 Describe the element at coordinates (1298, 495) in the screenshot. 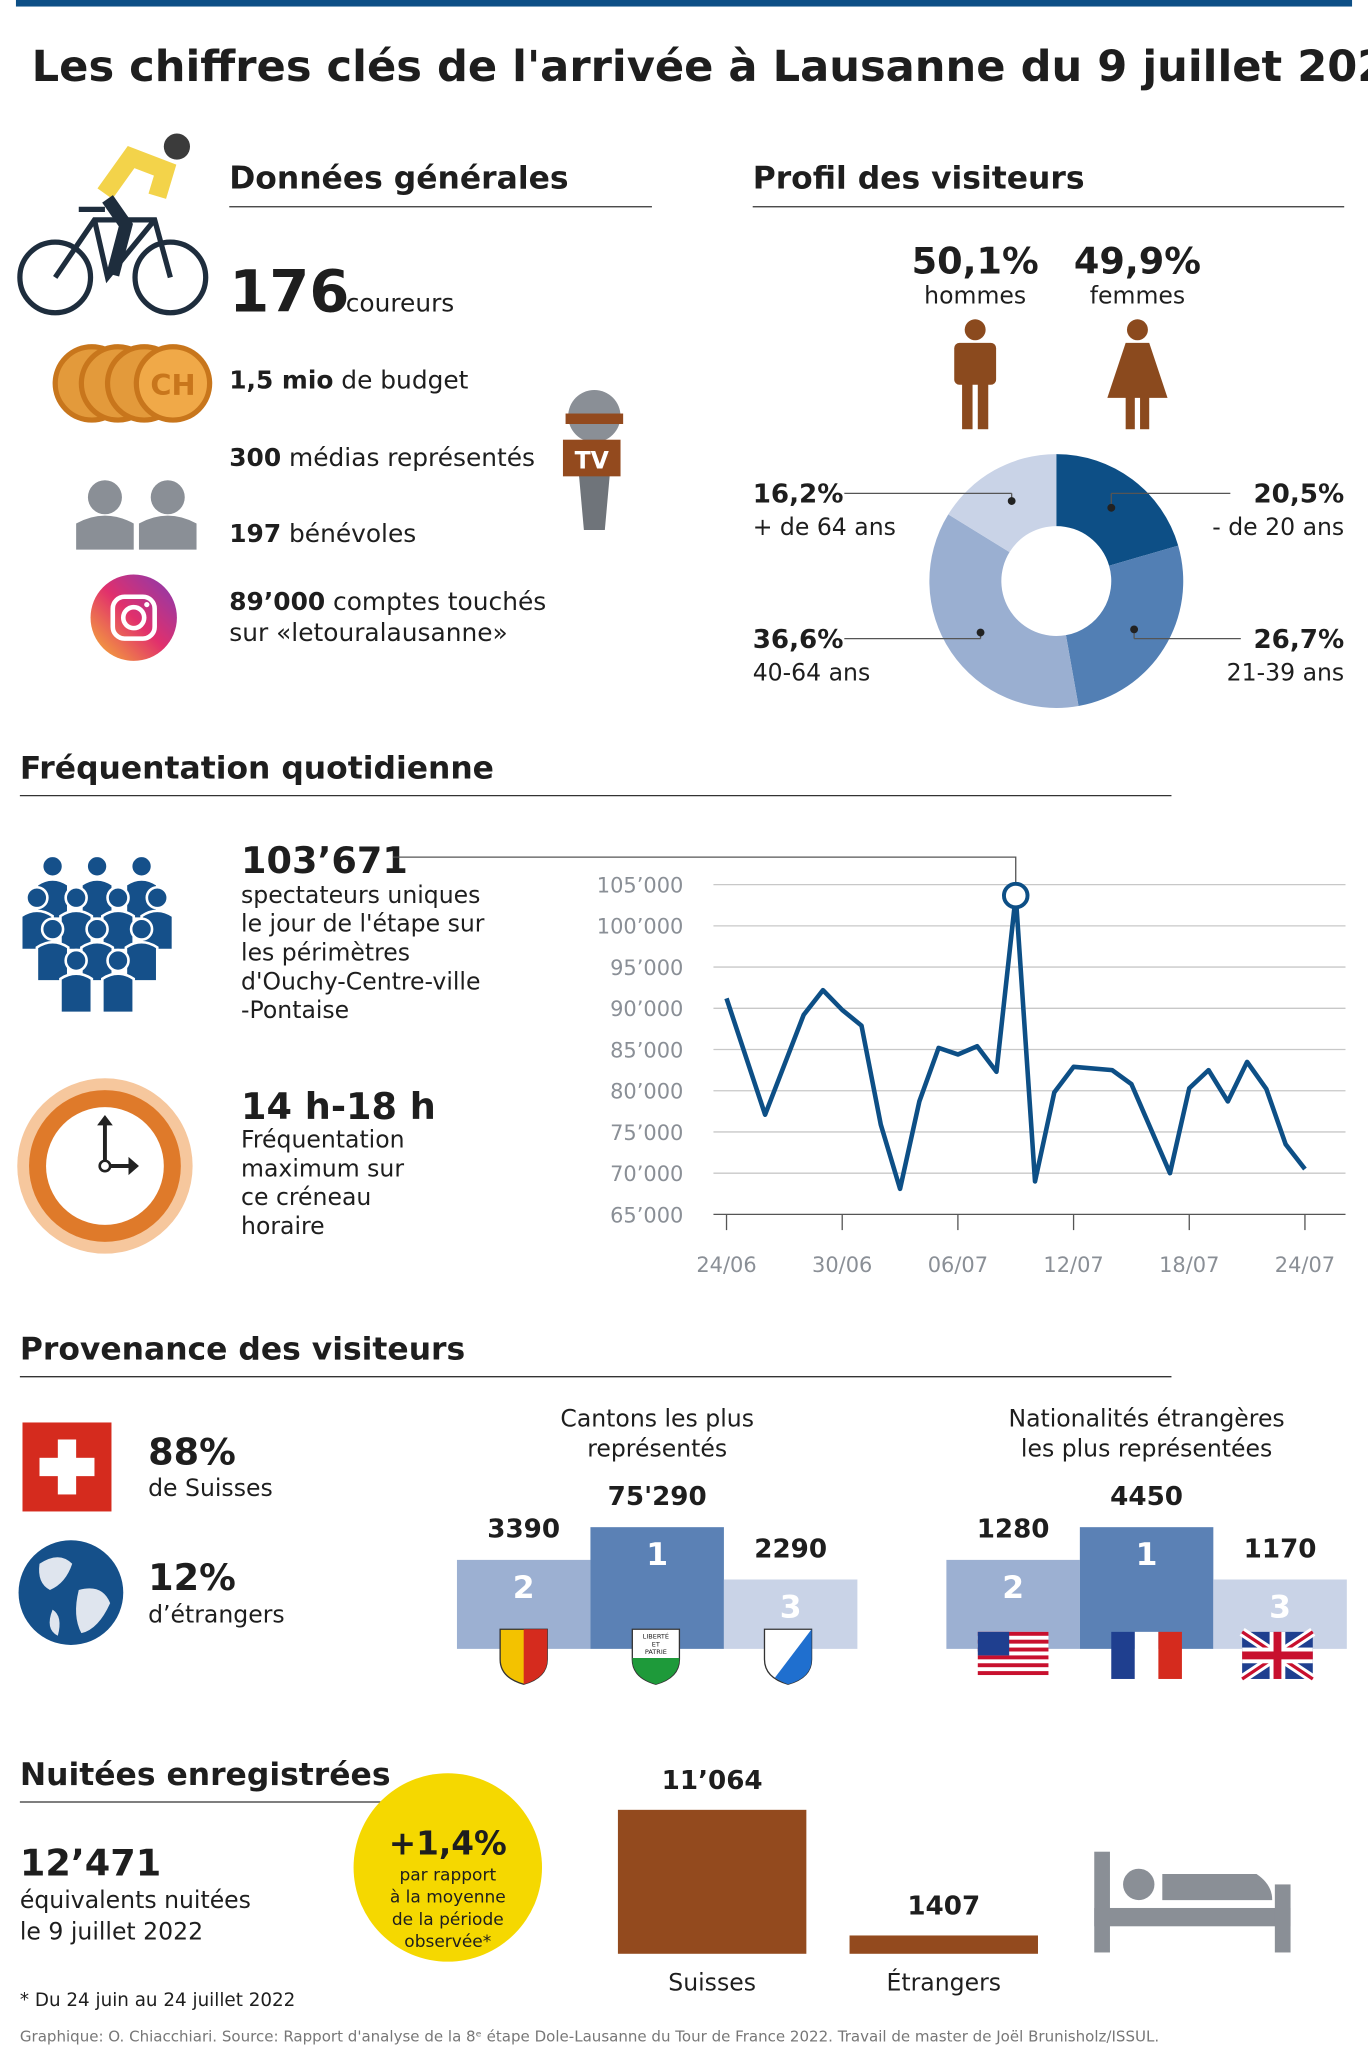

I see `slice-value: 20,5%` at that location.